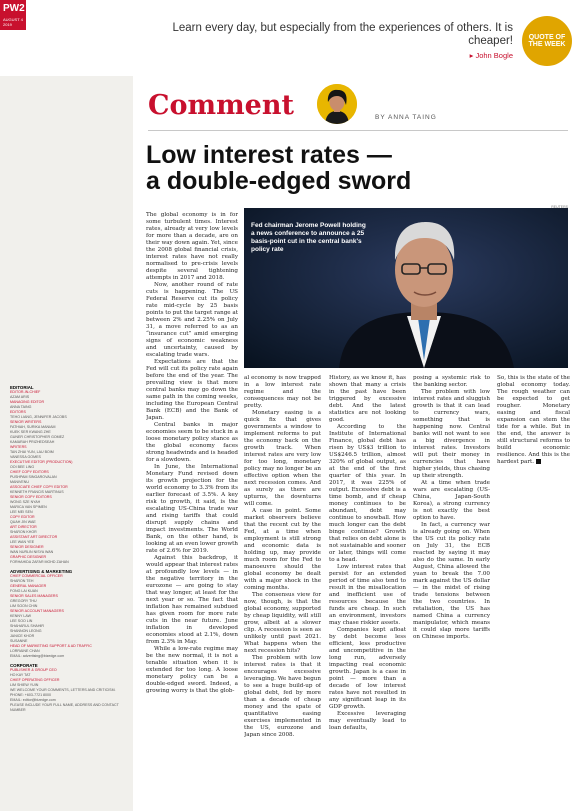 The width and height of the screenshot is (580, 811). What do you see at coordinates (33, 427) in the screenshot?
I see `masthead-entry: FATHIAH, SURIKA MANIAM` at bounding box center [33, 427].